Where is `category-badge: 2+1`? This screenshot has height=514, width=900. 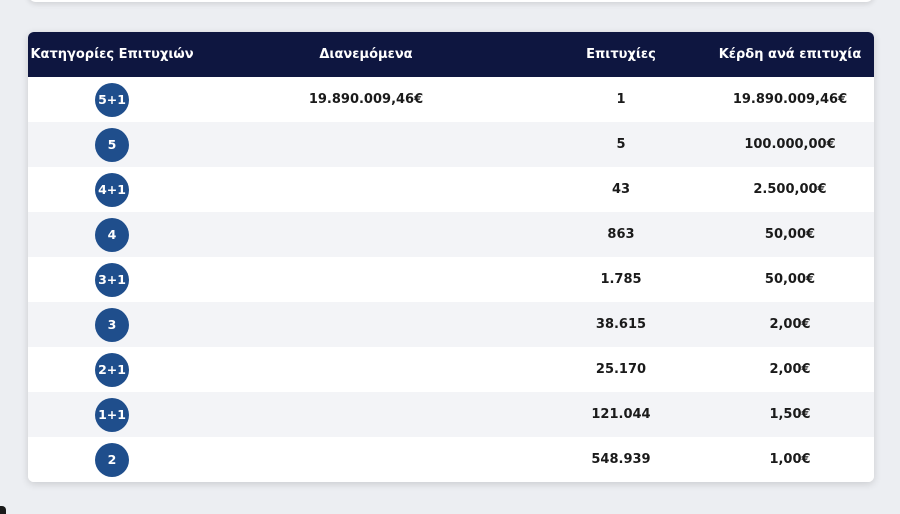
category-badge: 2+1 is located at coordinates (112, 369).